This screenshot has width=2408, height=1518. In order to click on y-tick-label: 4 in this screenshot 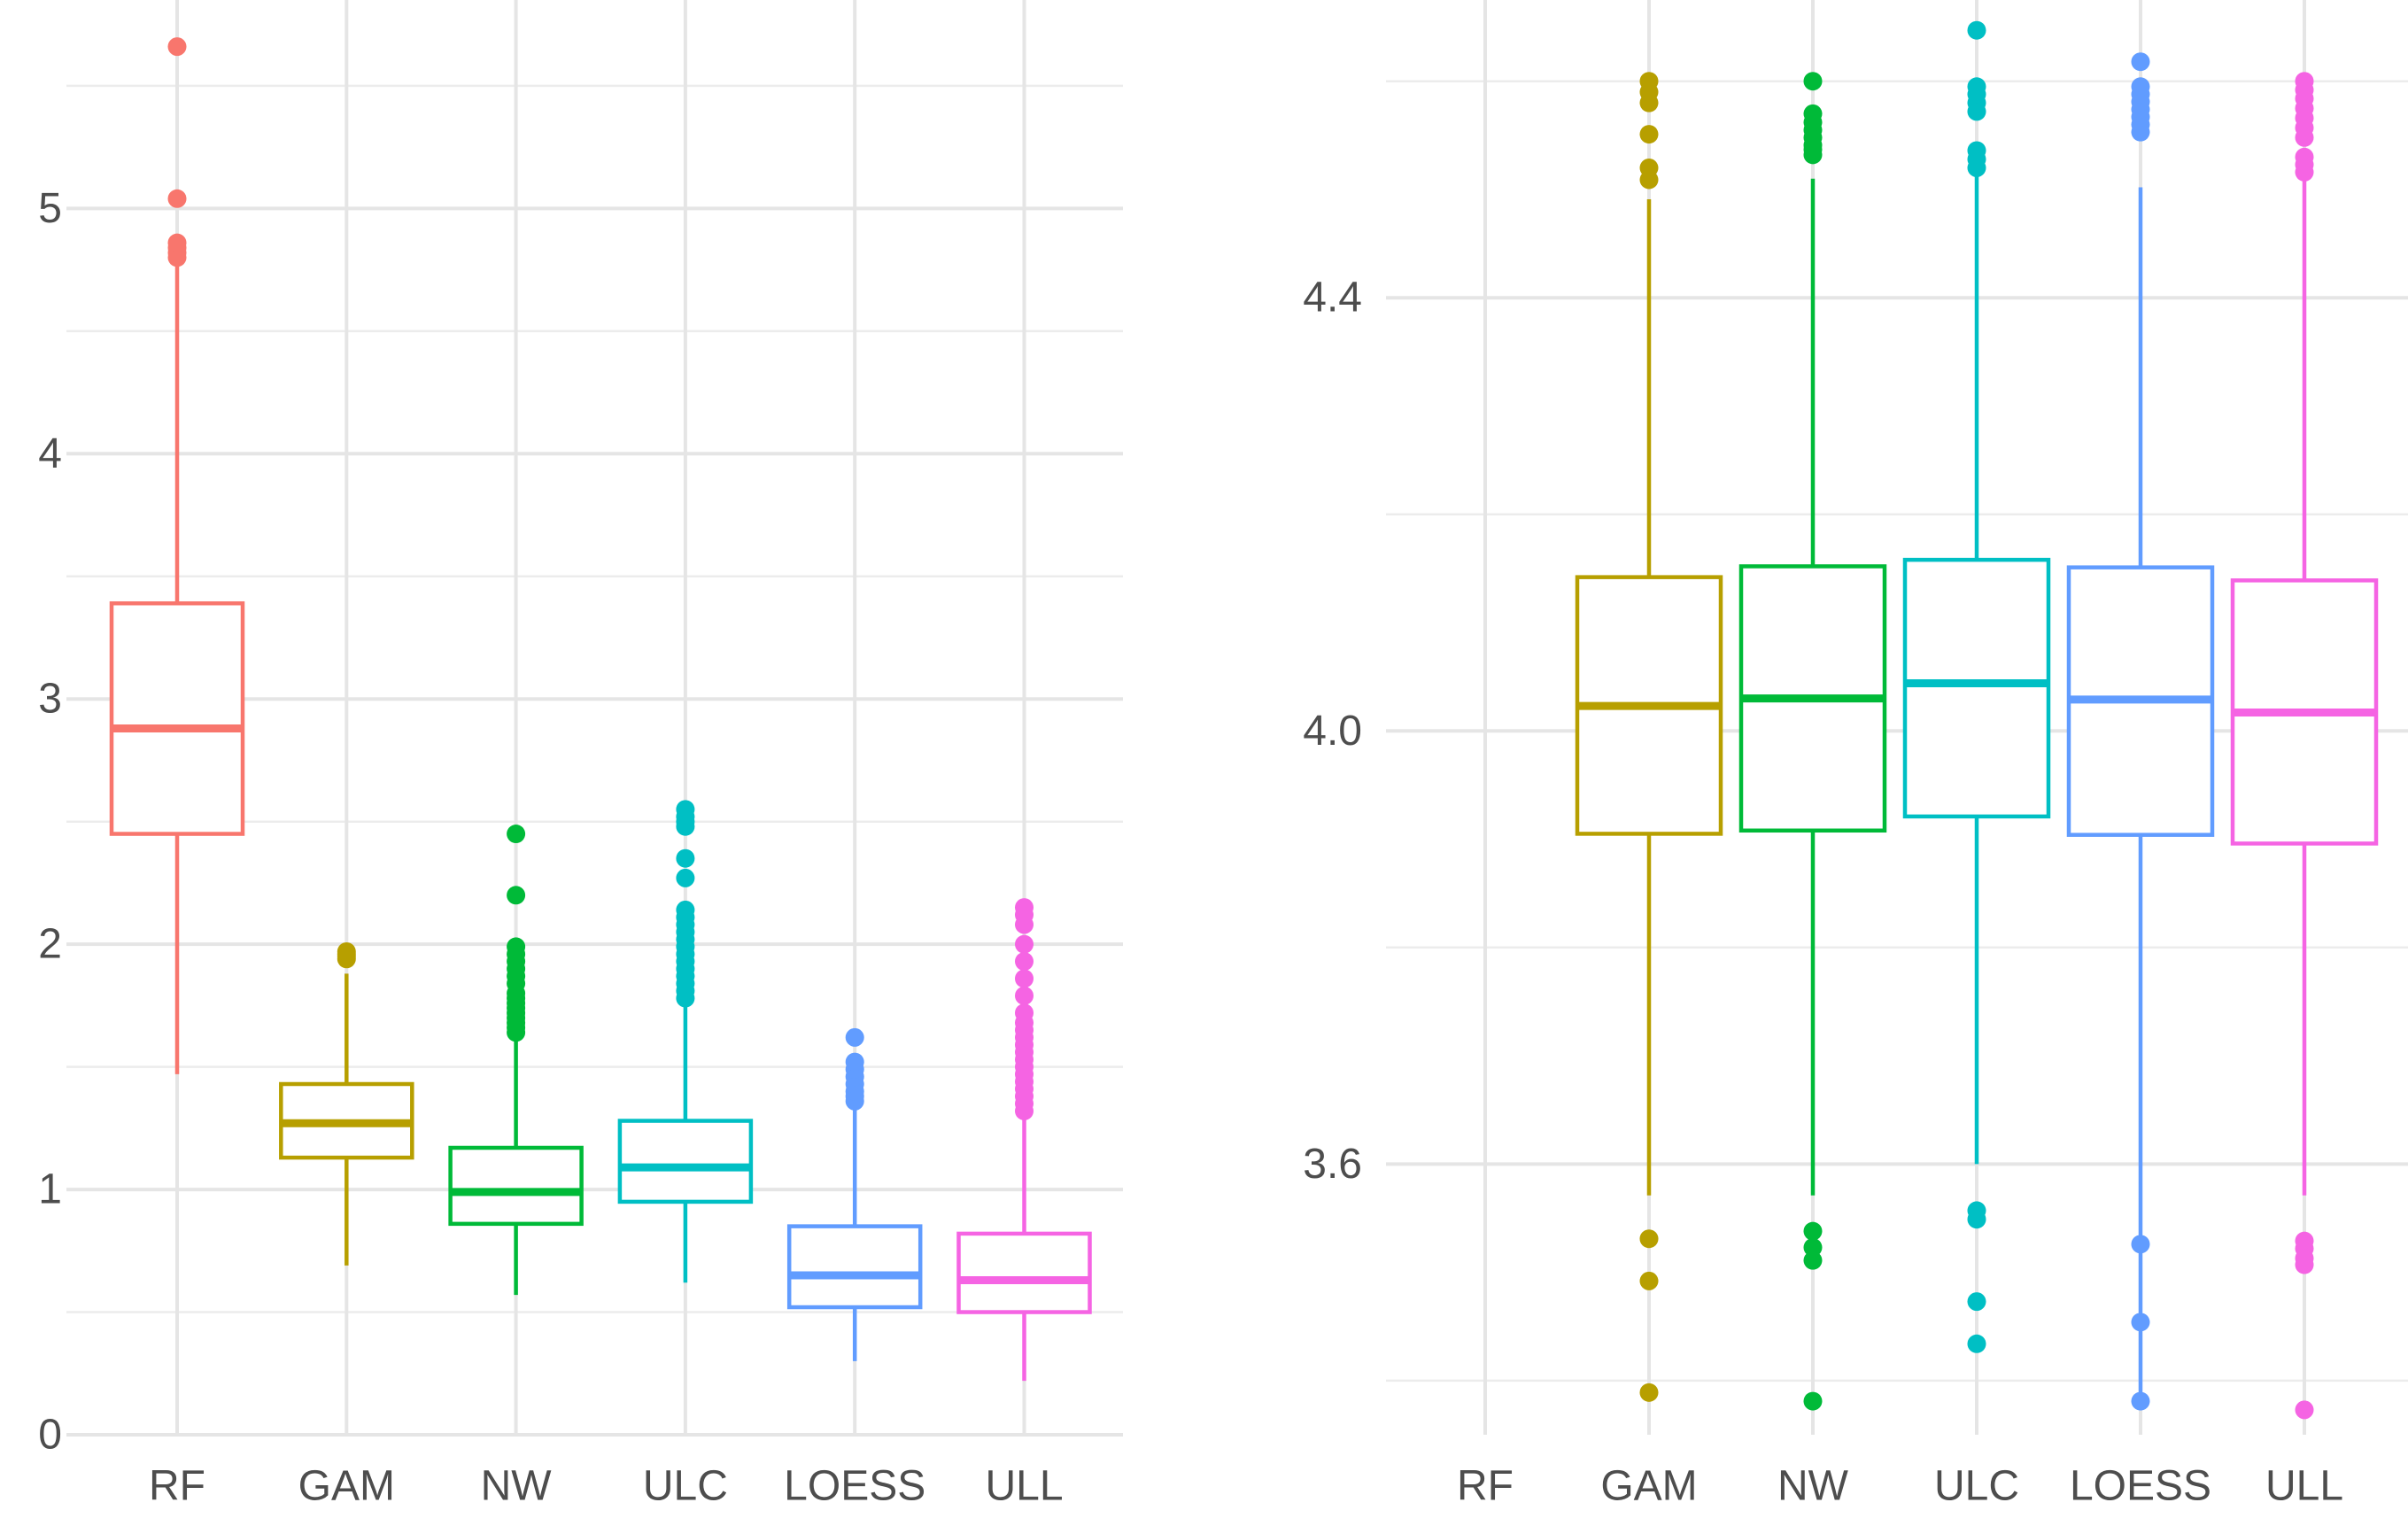, I will do `click(50, 453)`.